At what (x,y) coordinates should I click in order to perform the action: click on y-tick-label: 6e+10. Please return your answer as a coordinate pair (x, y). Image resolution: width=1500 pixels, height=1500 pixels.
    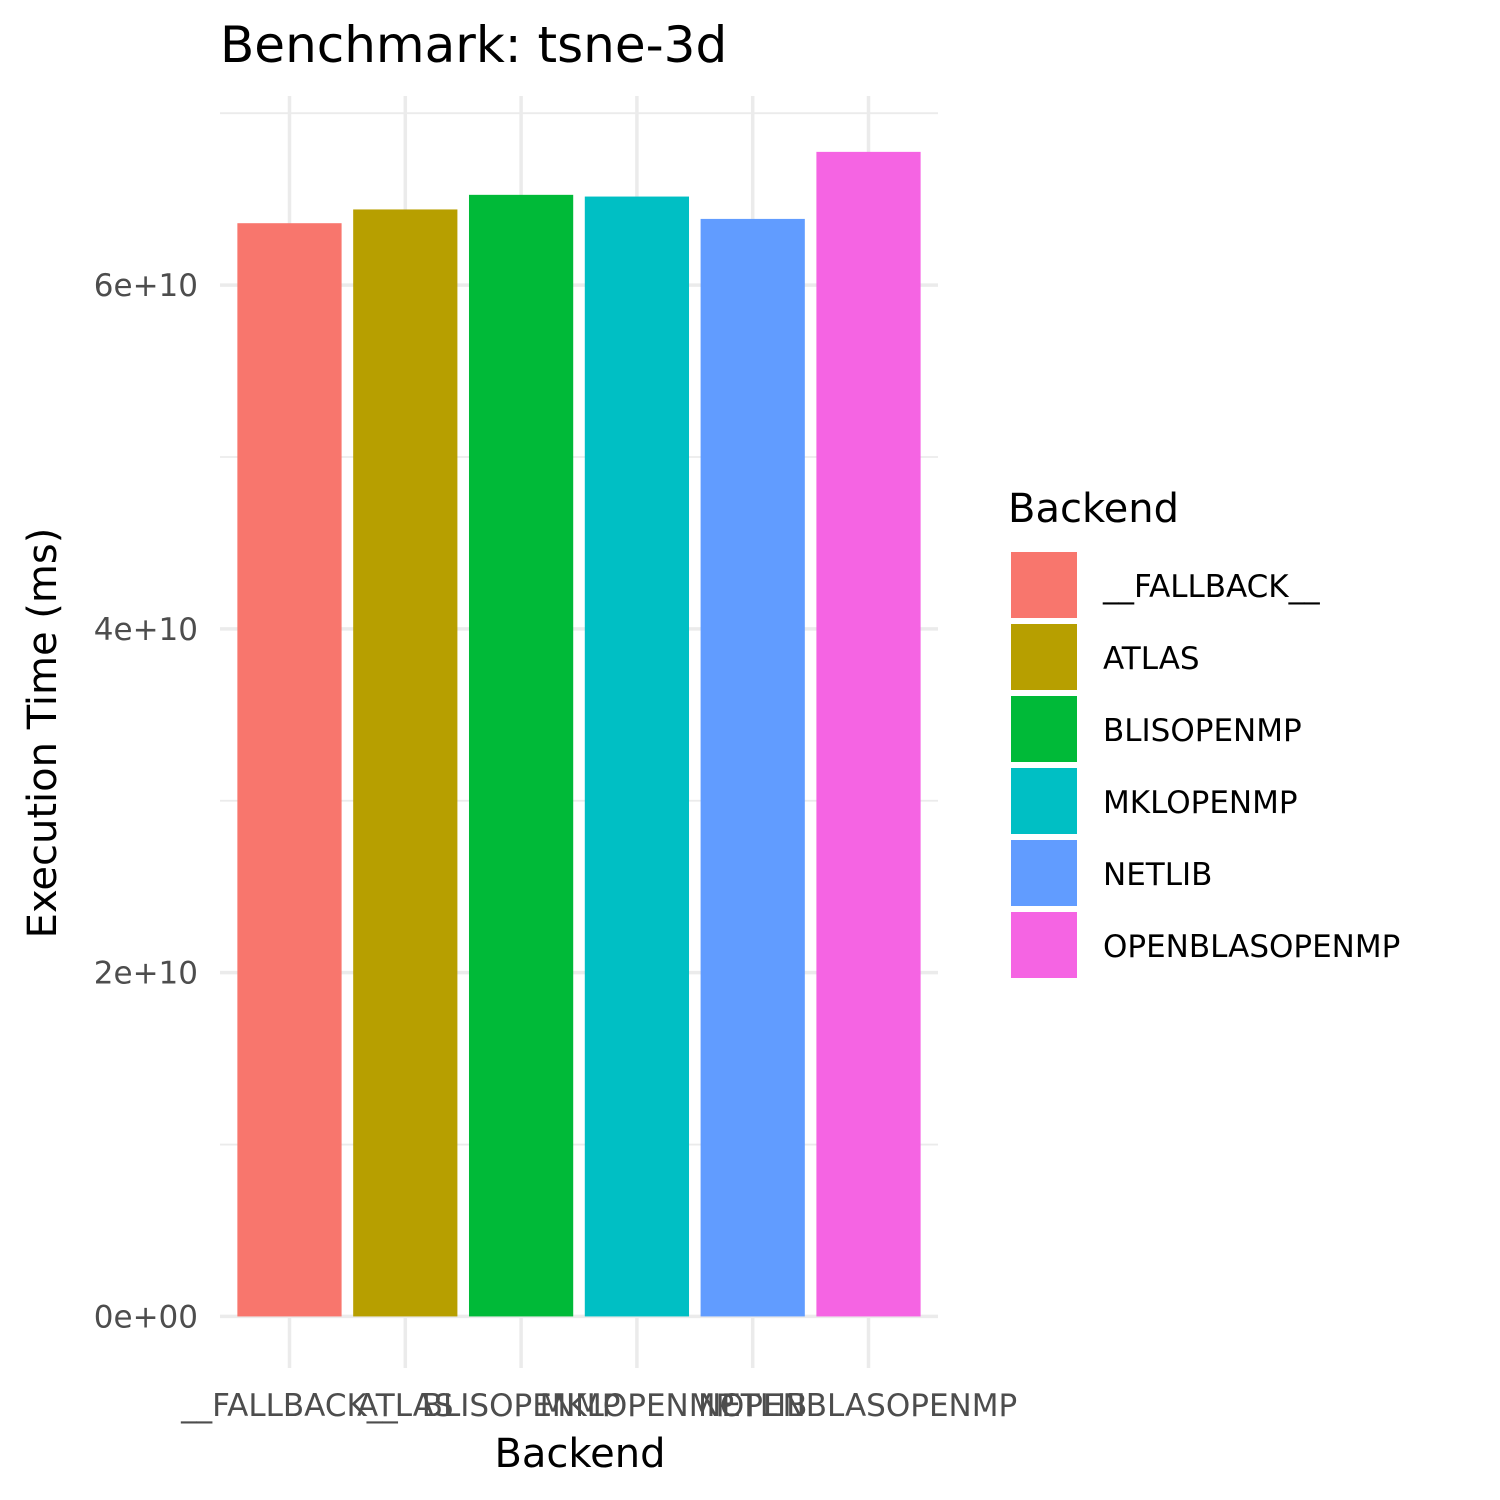
    Looking at the image, I should click on (146, 286).